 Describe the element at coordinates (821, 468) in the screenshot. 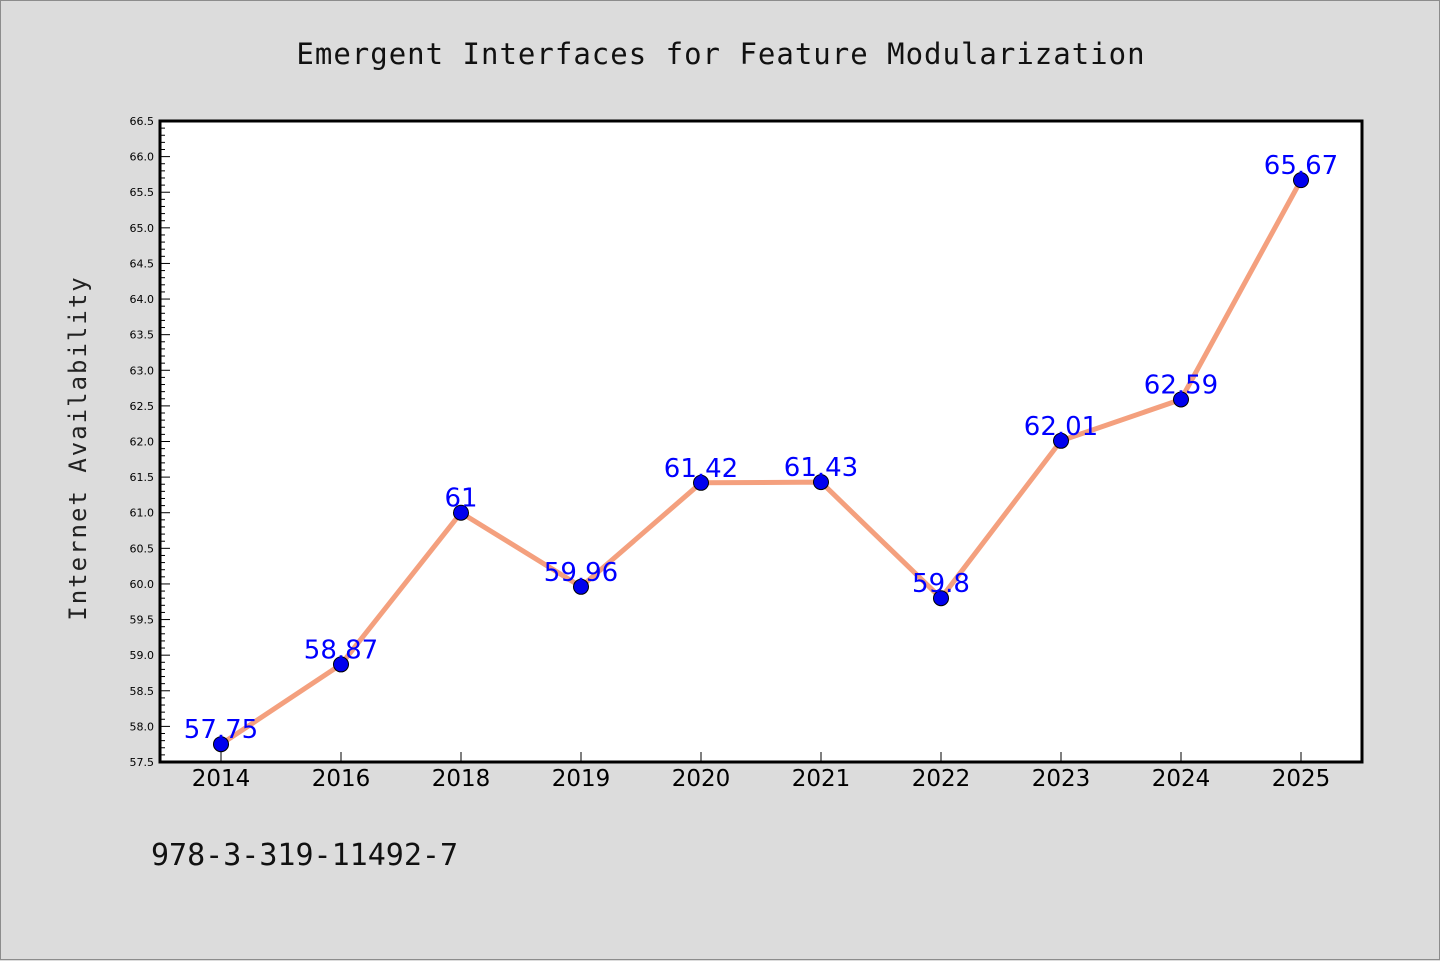

I see `data-label: 61.43` at that location.